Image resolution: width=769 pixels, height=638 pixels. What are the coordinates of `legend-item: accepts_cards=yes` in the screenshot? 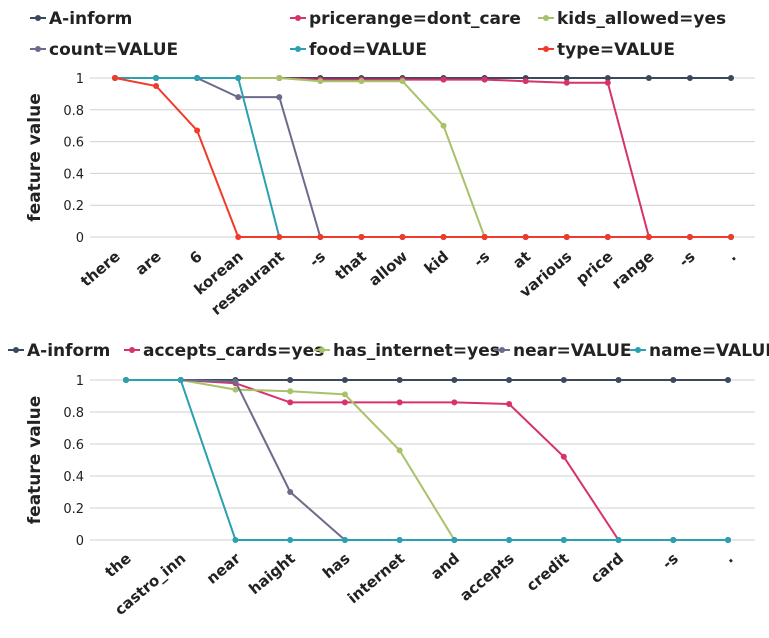 It's located at (224, 351).